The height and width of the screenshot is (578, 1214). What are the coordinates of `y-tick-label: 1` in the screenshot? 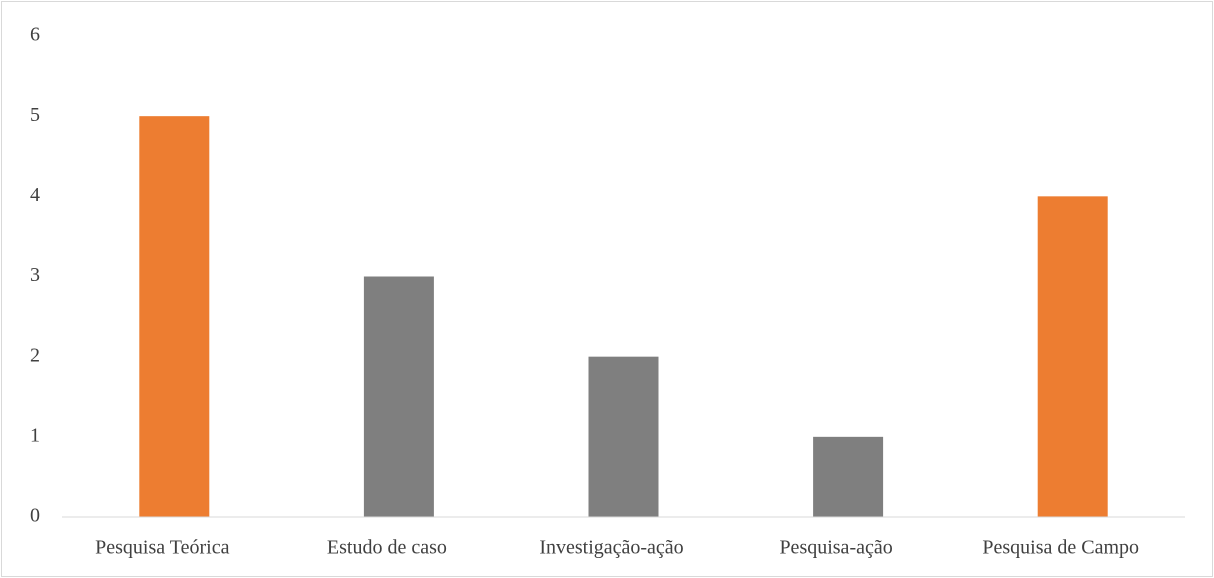 It's located at (35, 435).